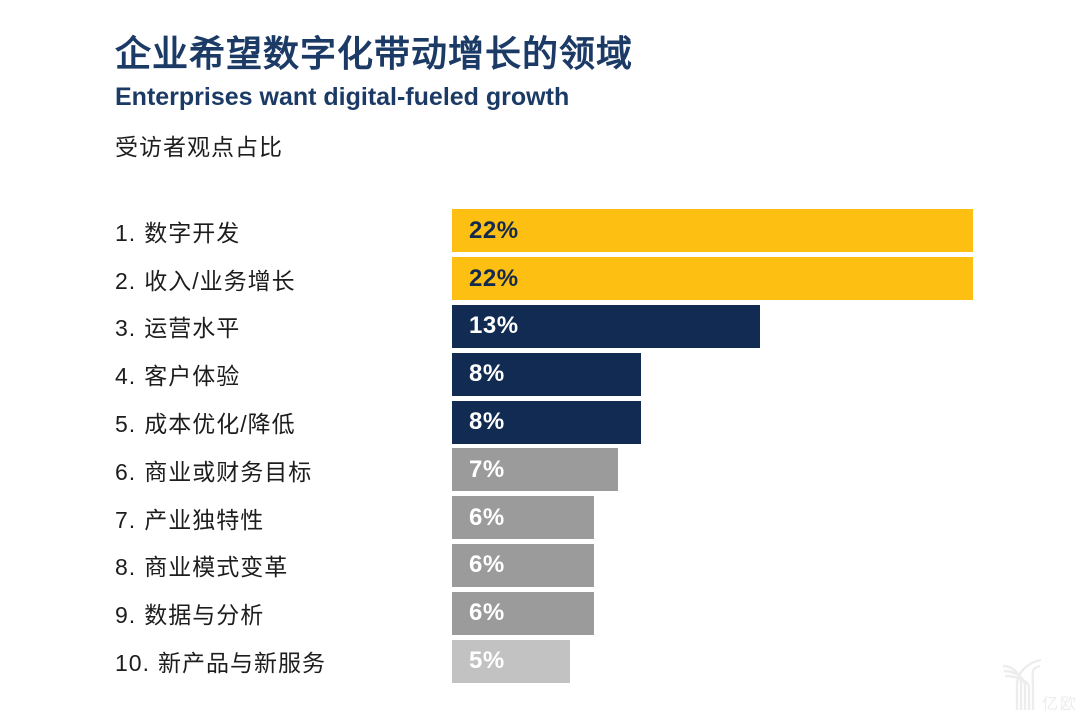 This screenshot has width=1080, height=718. I want to click on chart-row: 7. 产业独特性 6%, so click(575, 518).